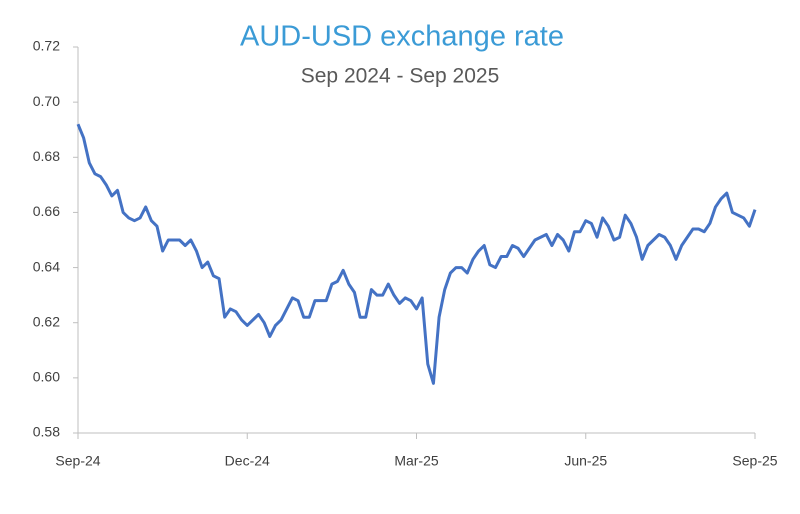  I want to click on y-tick-label: 0.72, so click(46, 46).